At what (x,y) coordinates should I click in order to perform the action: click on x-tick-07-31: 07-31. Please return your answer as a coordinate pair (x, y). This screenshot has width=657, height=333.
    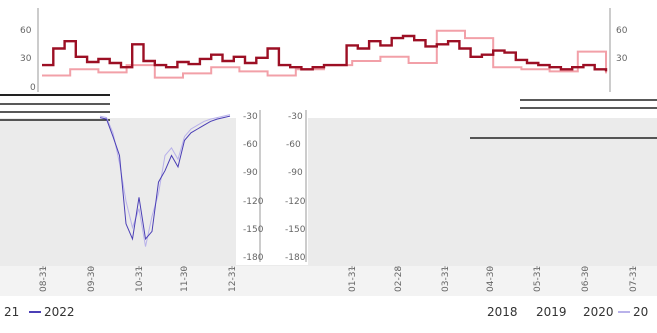
    Looking at the image, I should click on (634, 279).